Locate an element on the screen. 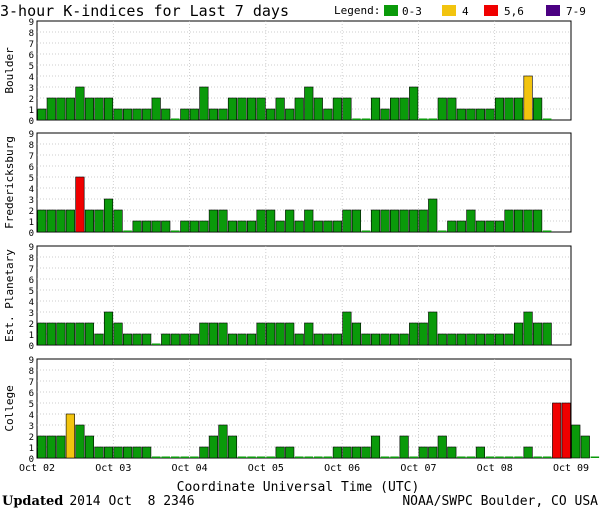 The image size is (600, 510). x-tick-label: Oct 03 is located at coordinates (113, 468).